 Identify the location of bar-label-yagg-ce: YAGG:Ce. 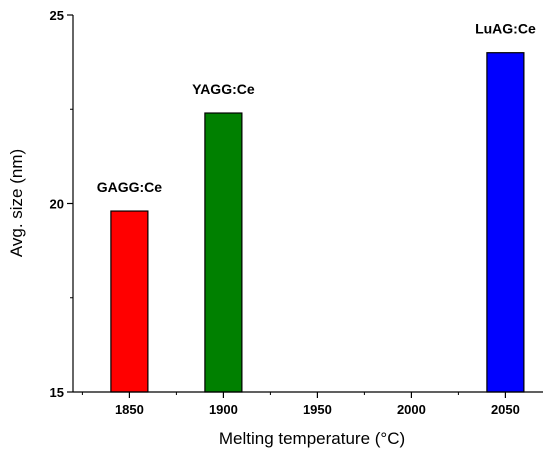
(223, 89).